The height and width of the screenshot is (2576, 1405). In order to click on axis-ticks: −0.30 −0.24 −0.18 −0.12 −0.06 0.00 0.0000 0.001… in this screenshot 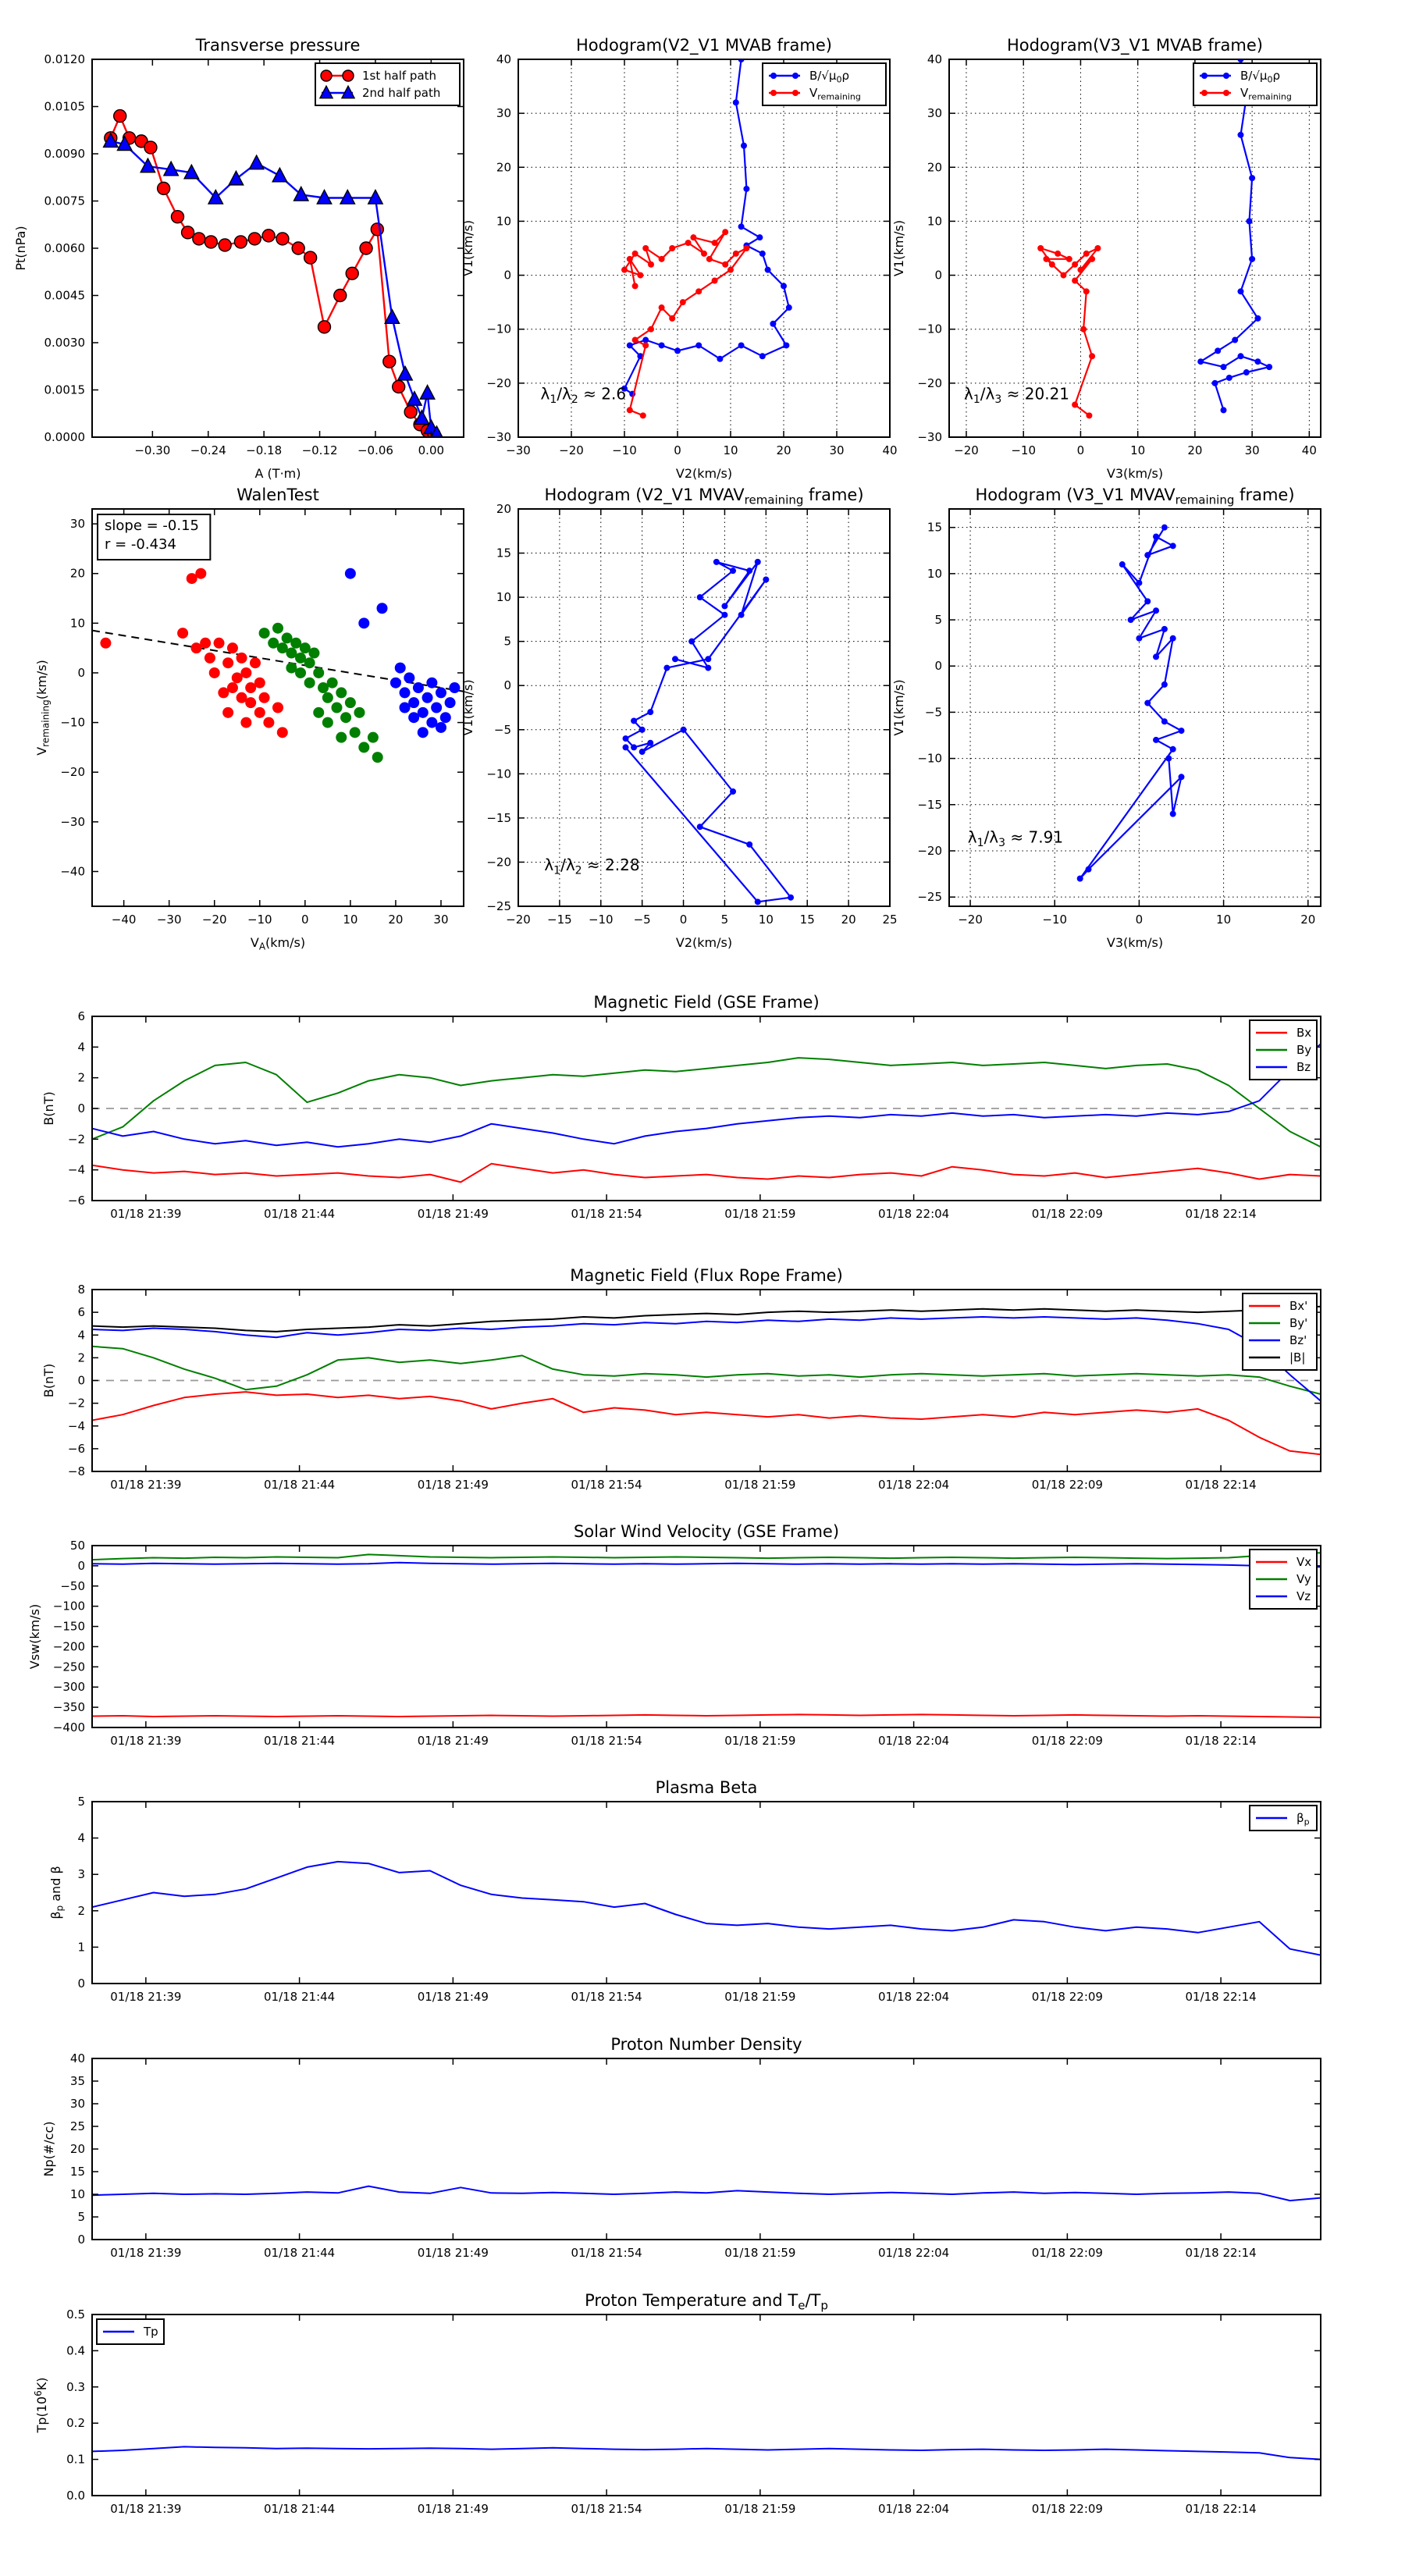, I will do `click(254, 255)`.